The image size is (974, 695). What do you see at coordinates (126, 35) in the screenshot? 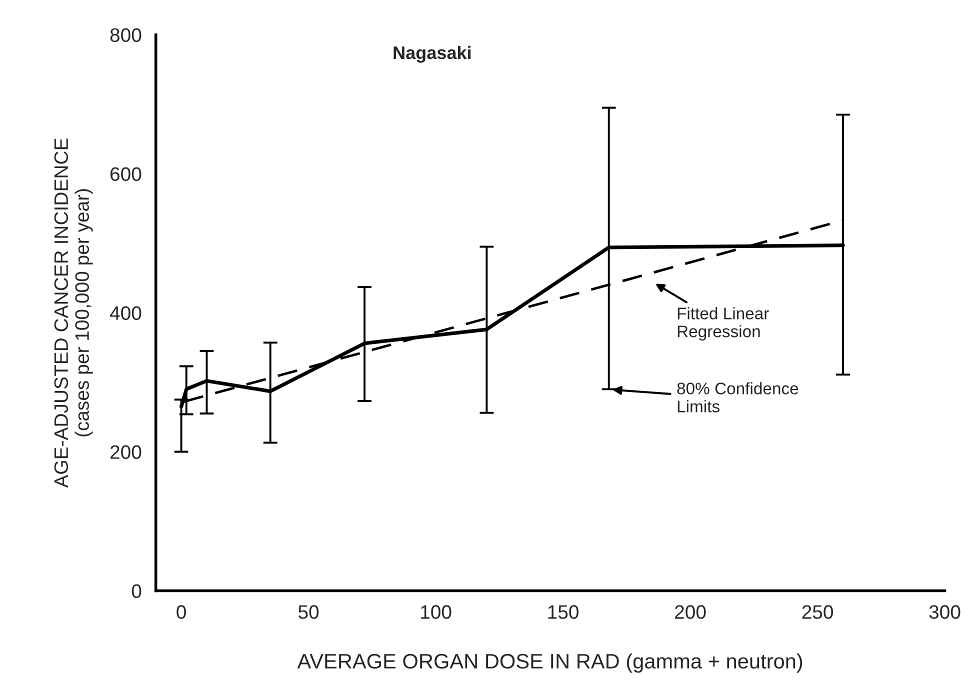
I see `y-tick-label: 800` at bounding box center [126, 35].